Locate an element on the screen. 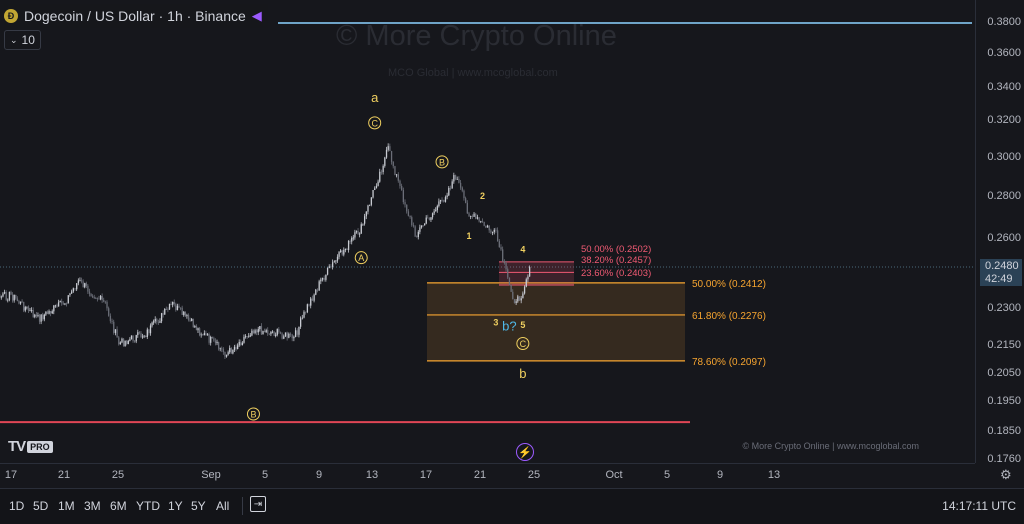 Image resolution: width=1024 pixels, height=524 pixels. wave-label: A is located at coordinates (361, 258).